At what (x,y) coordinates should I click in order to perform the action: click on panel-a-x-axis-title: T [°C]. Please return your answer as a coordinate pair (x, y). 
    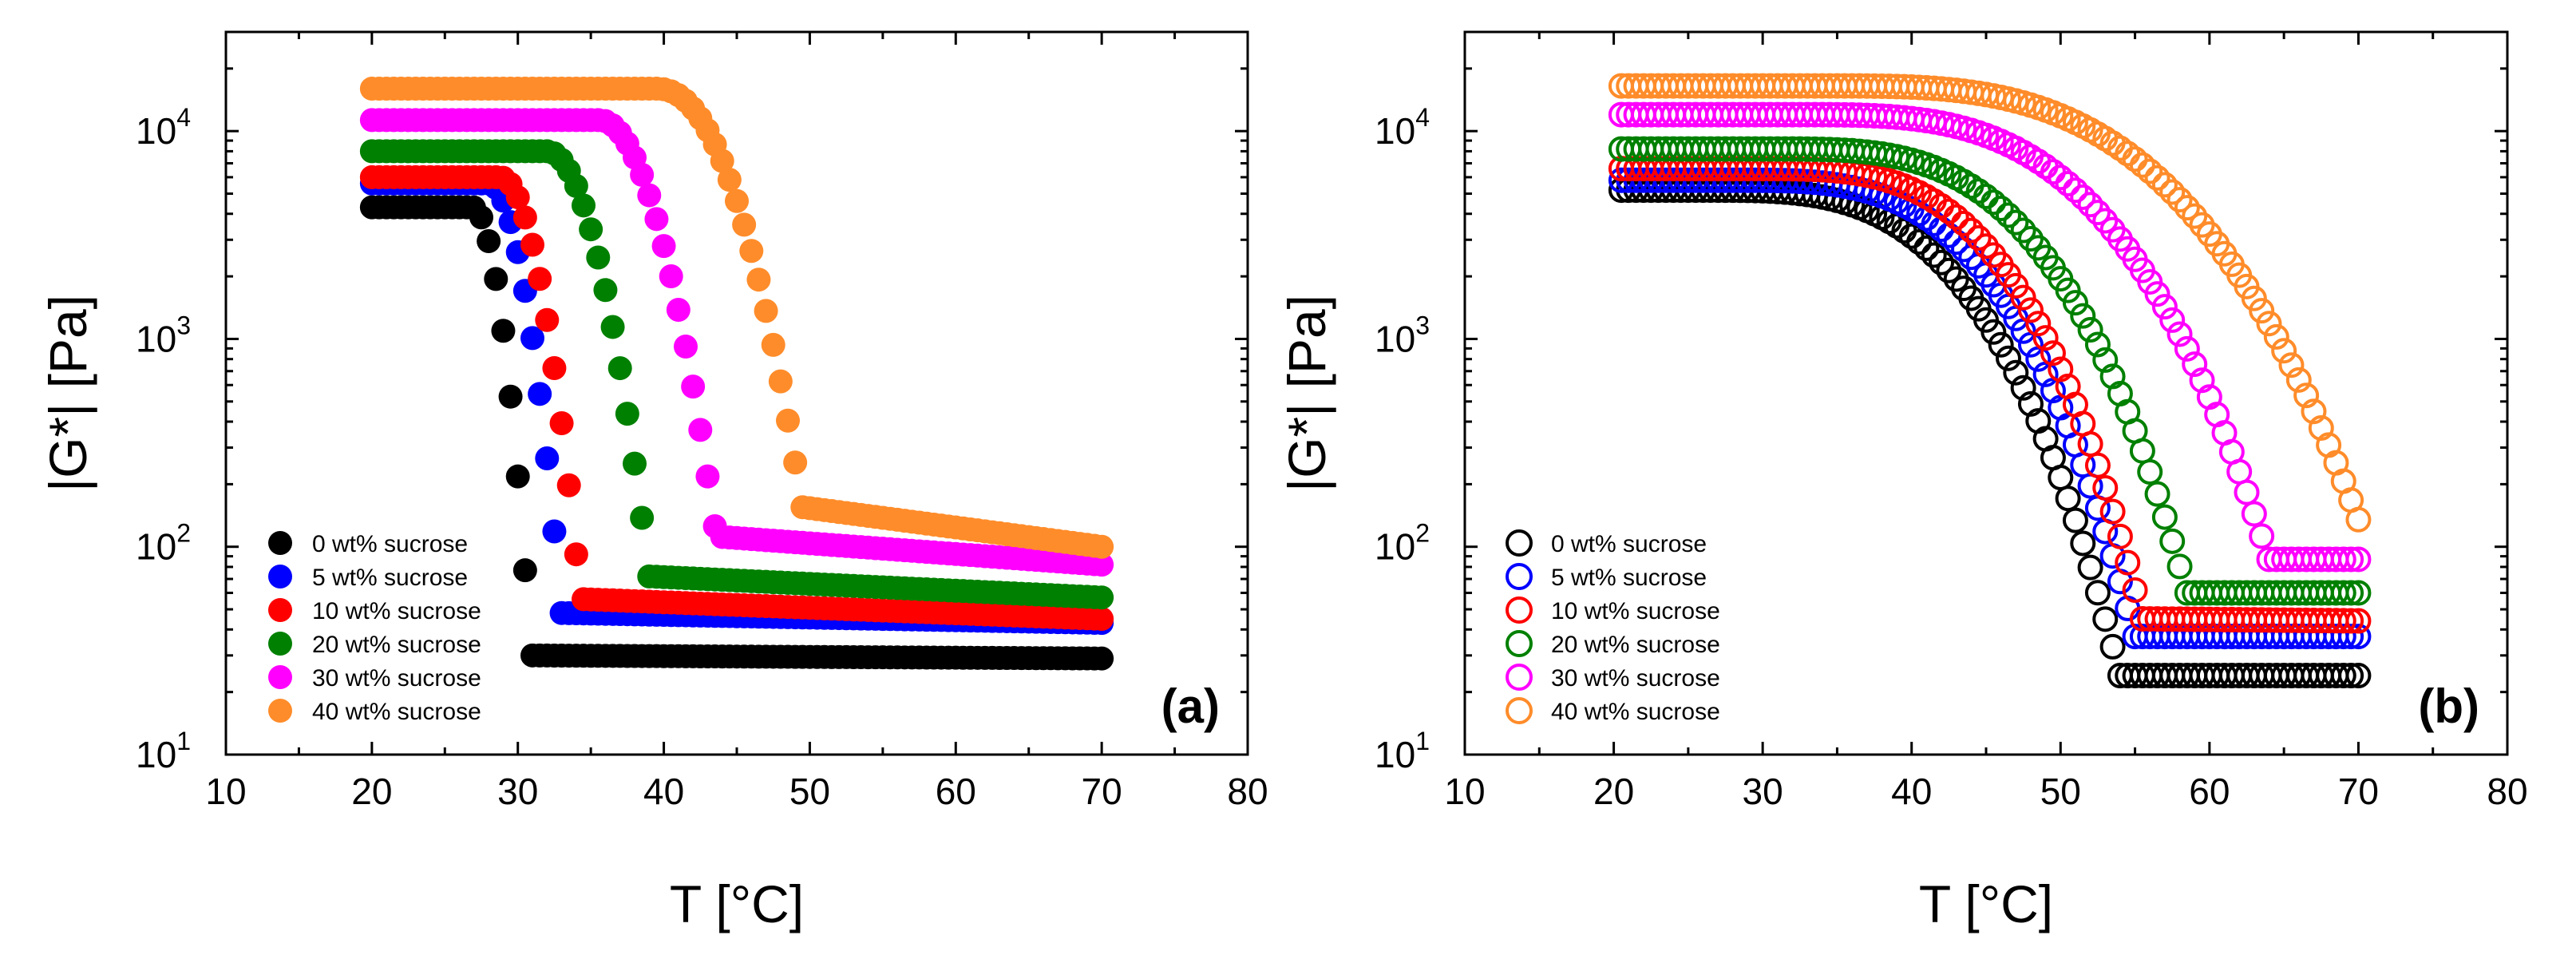
    Looking at the image, I should click on (737, 903).